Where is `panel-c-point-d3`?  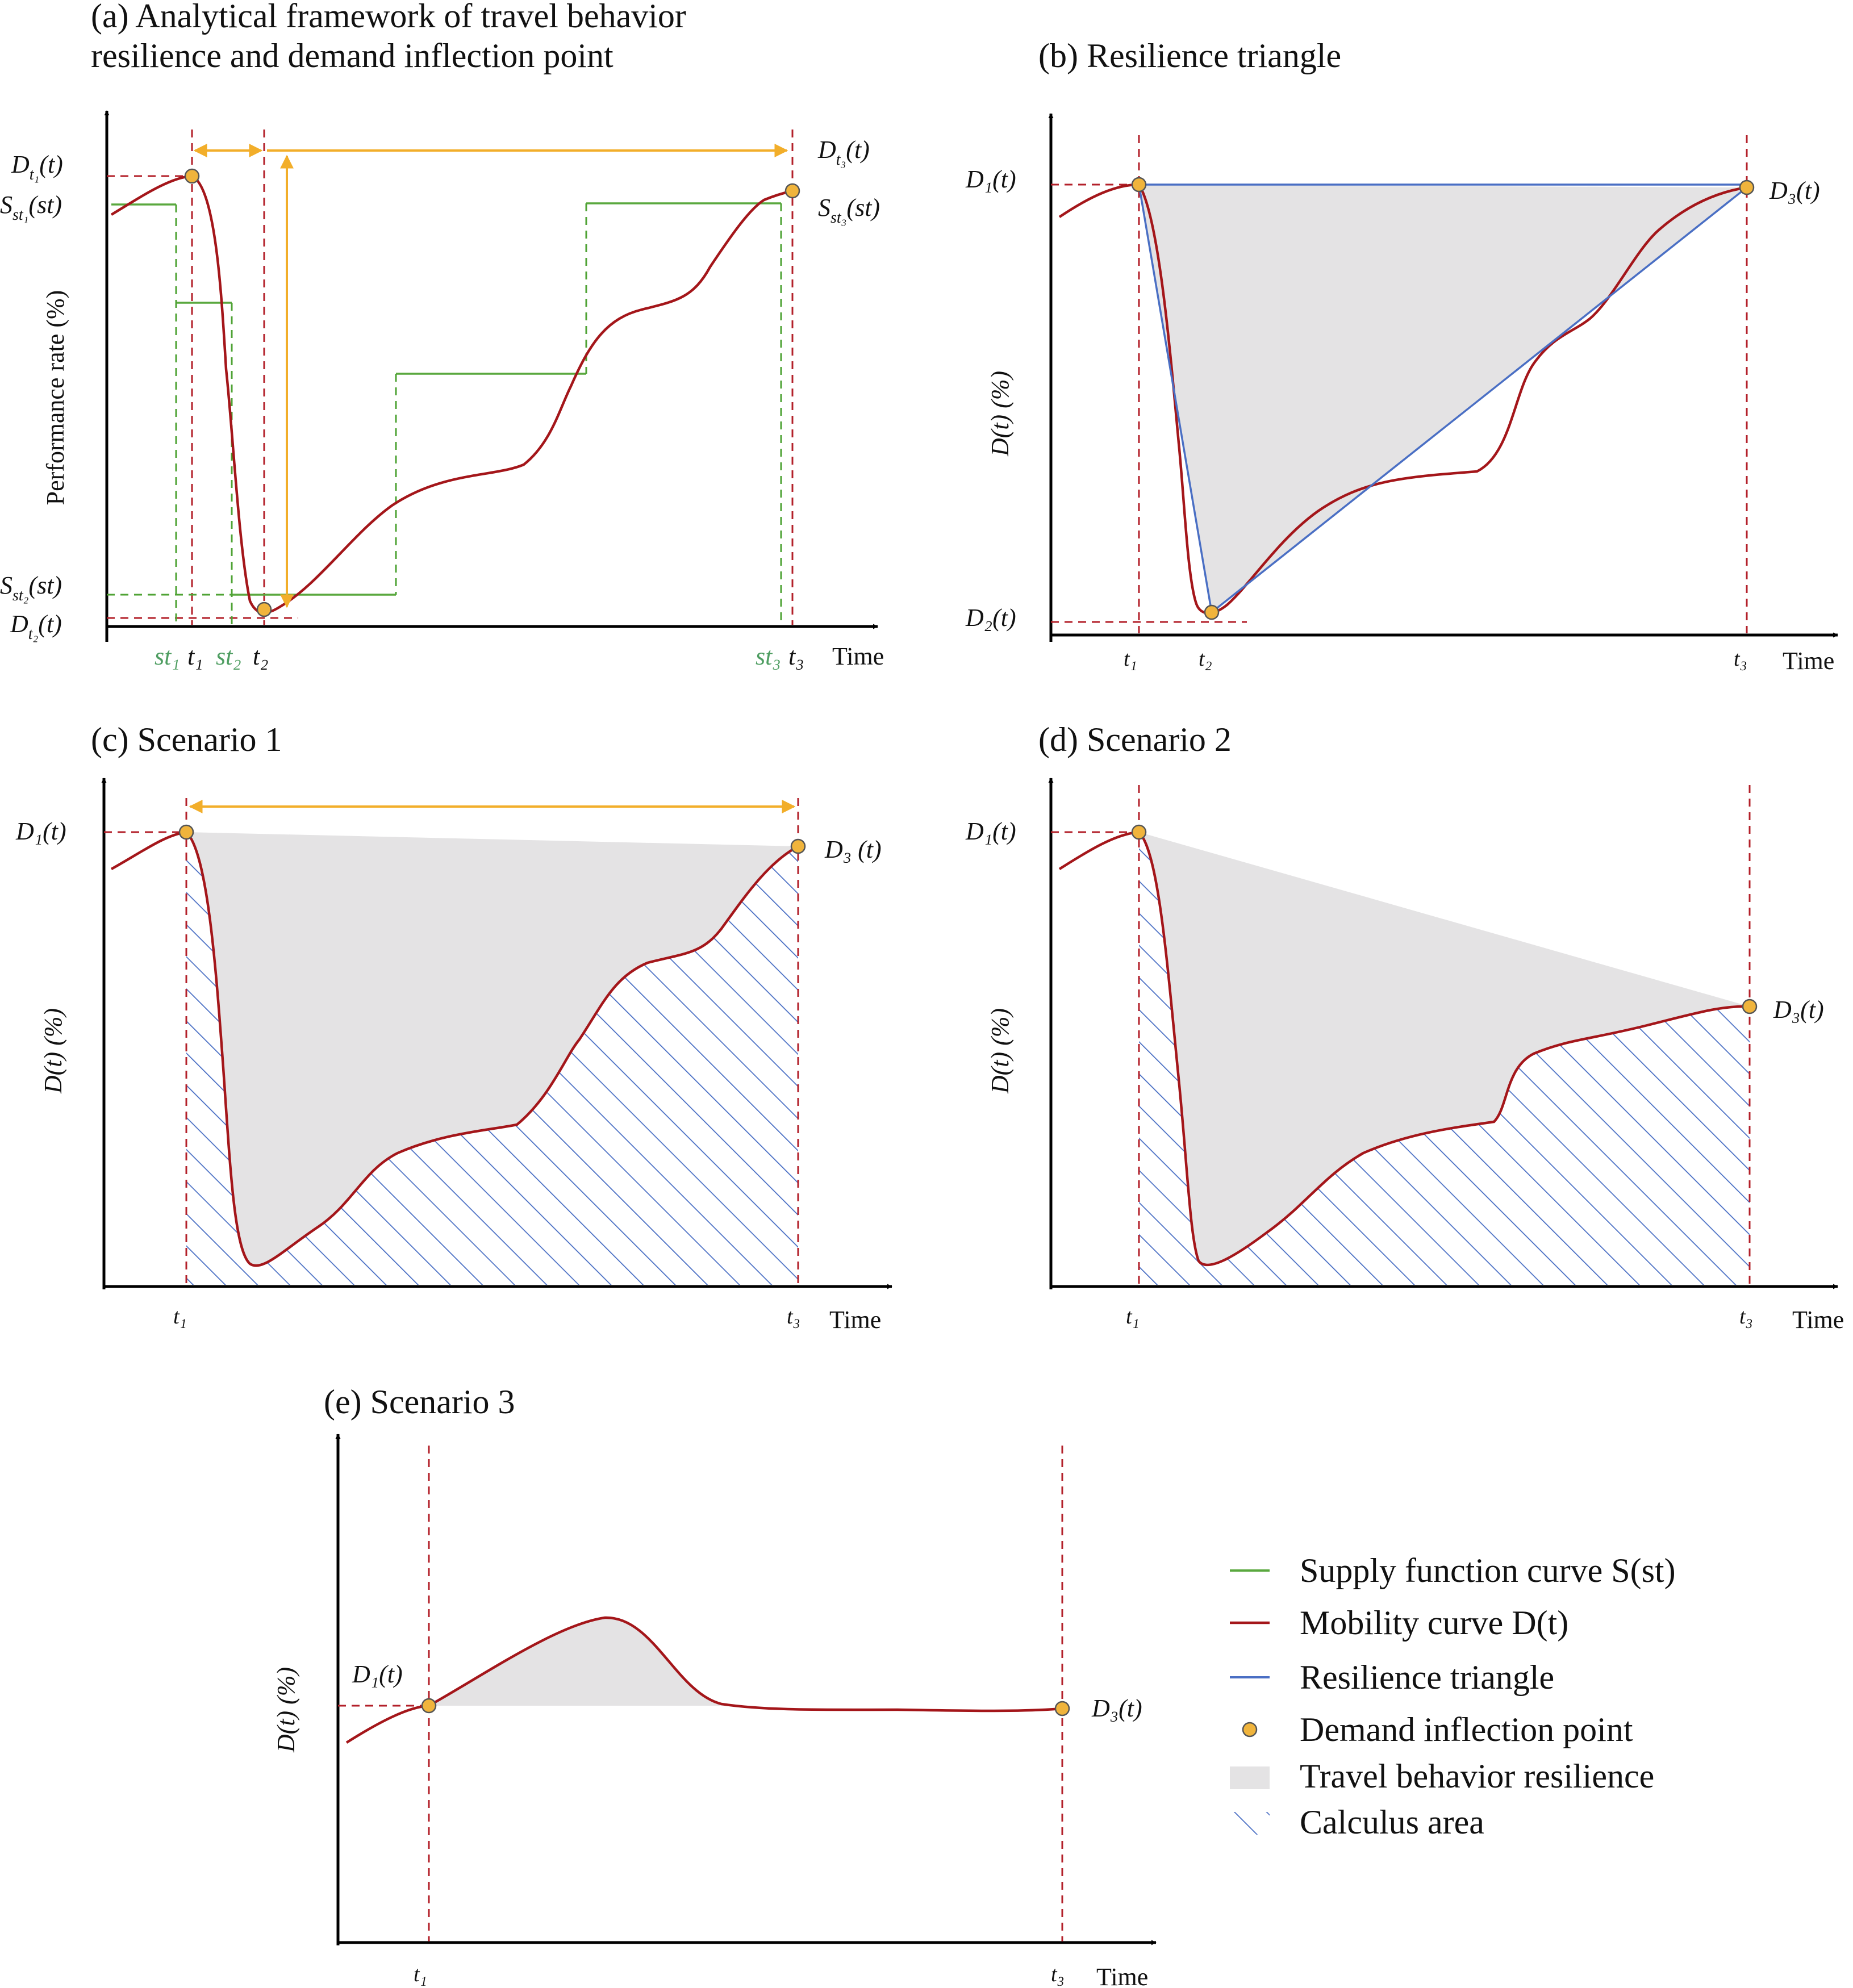
panel-c-point-d3 is located at coordinates (798, 846).